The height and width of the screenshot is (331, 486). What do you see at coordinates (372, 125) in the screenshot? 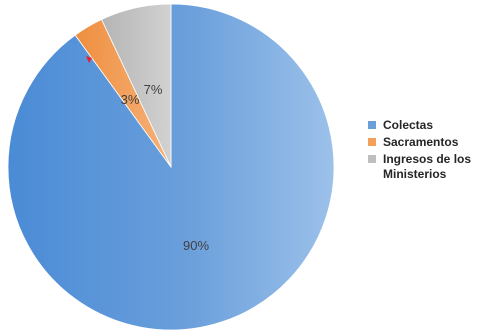
I see `legend-swatch-colectas` at bounding box center [372, 125].